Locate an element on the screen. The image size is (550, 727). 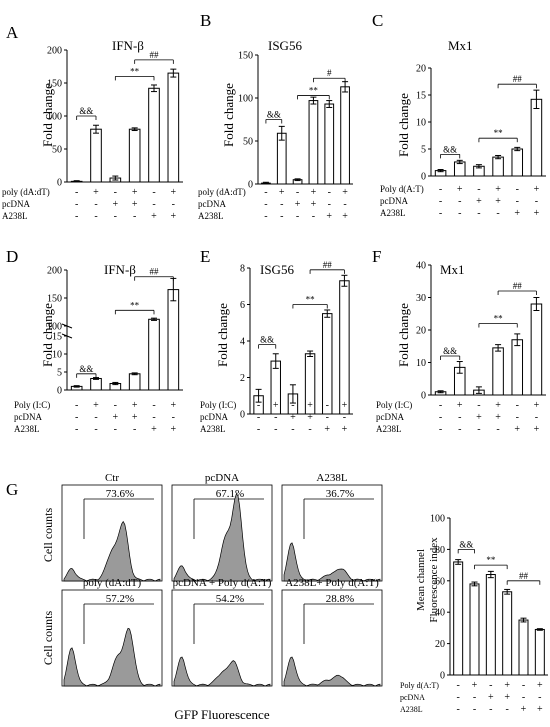
y-tick-label: 200 is located at coordinates (54, 271).